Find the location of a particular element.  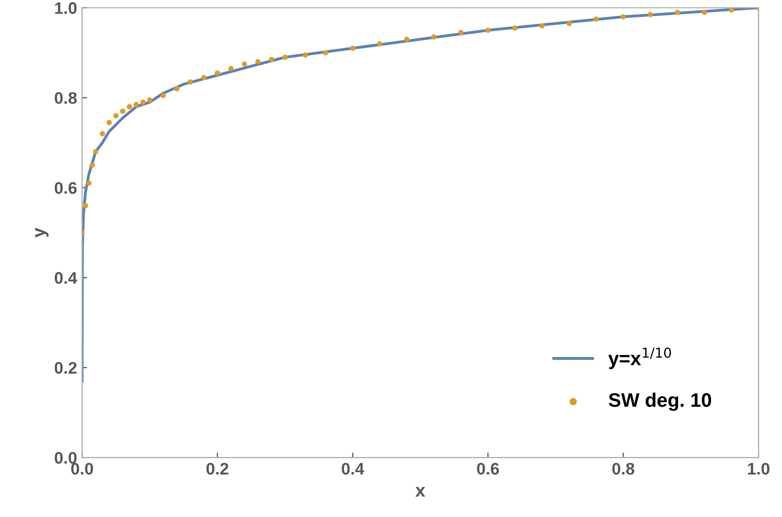

y-tick-label: 0.0 is located at coordinates (65, 458).